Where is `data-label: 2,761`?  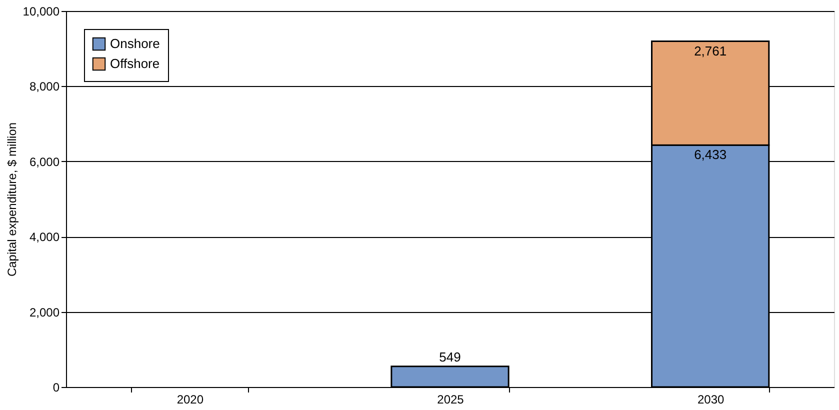 data-label: 2,761 is located at coordinates (710, 50).